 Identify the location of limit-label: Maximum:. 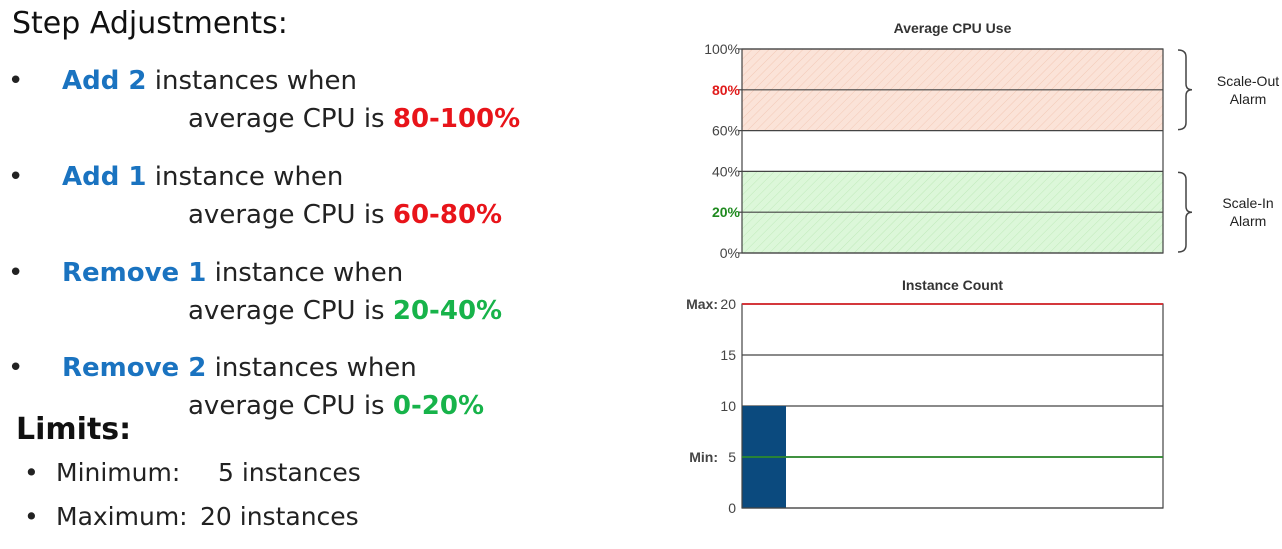
(122, 516).